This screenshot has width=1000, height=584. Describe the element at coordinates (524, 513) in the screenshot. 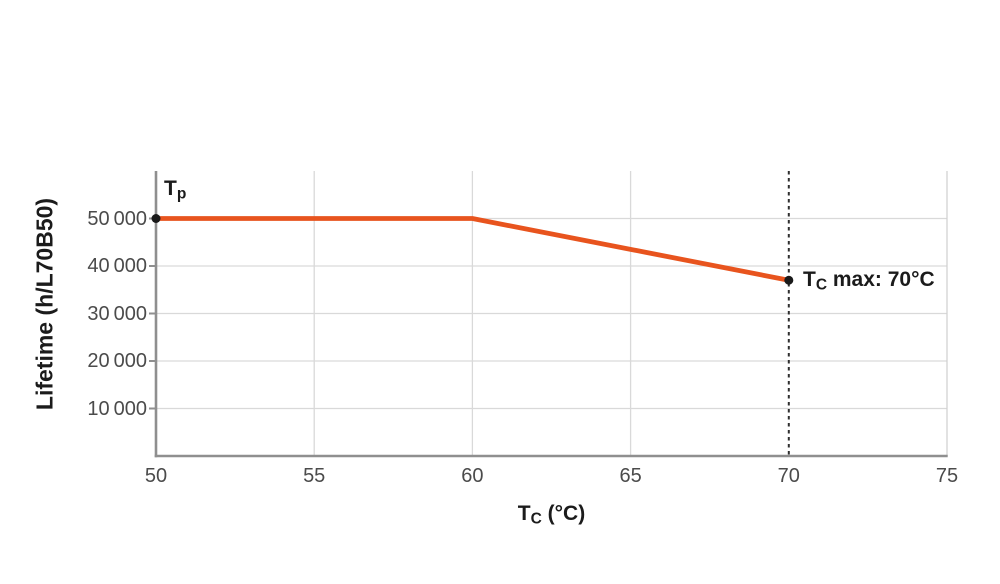

I see `x-axis-title-symbol: T` at that location.